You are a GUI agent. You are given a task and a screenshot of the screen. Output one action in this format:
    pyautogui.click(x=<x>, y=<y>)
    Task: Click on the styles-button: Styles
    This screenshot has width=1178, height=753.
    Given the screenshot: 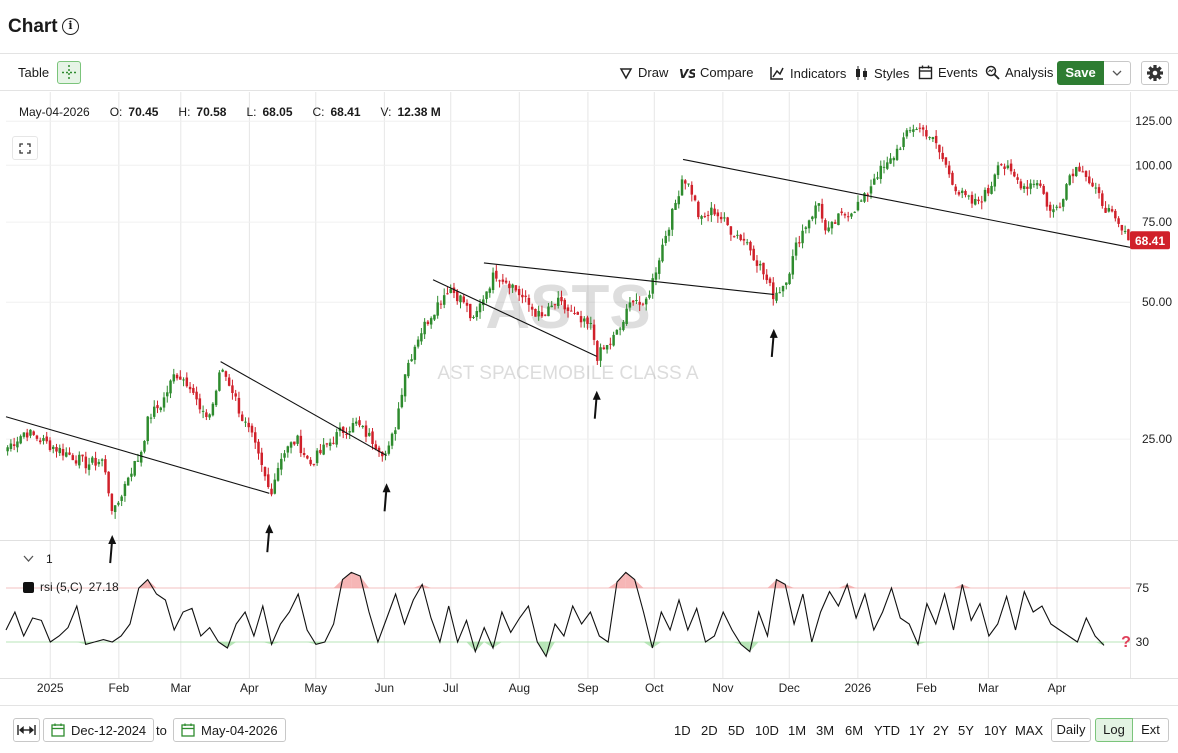 What is the action you would take?
    pyautogui.click(x=882, y=73)
    